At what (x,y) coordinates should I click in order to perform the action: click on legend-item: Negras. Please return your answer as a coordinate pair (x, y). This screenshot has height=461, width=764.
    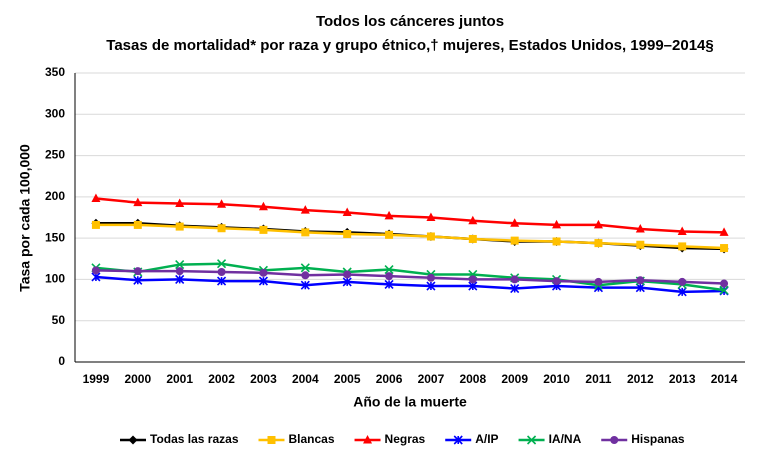
    Looking at the image, I should click on (390, 439).